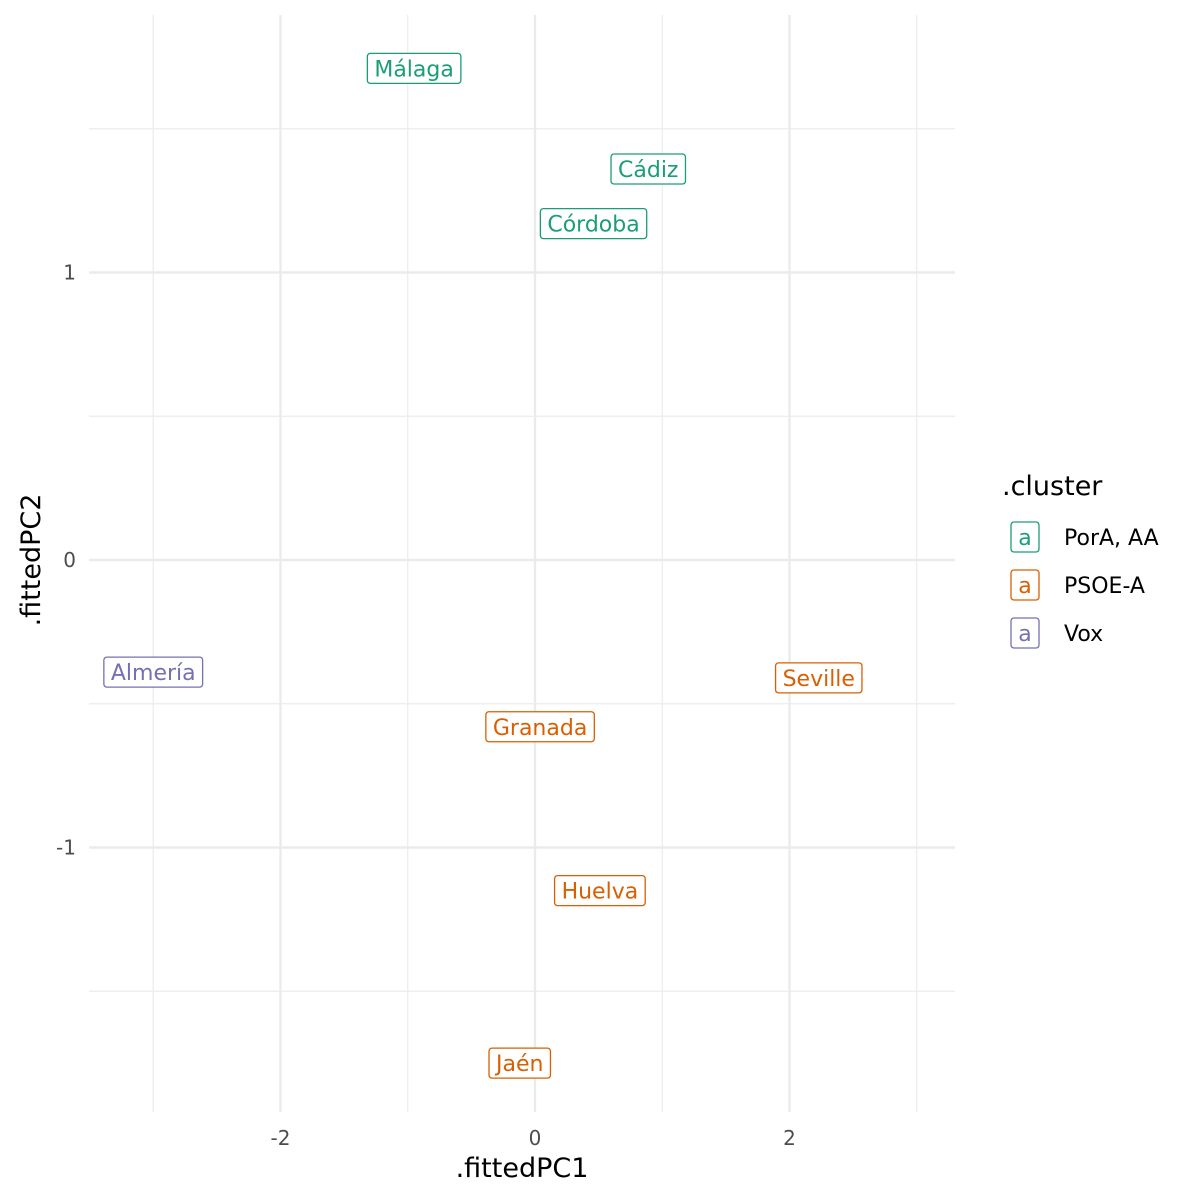 The image size is (1200, 1200). Describe the element at coordinates (789, 1138) in the screenshot. I see `x-tick-label: 2` at that location.